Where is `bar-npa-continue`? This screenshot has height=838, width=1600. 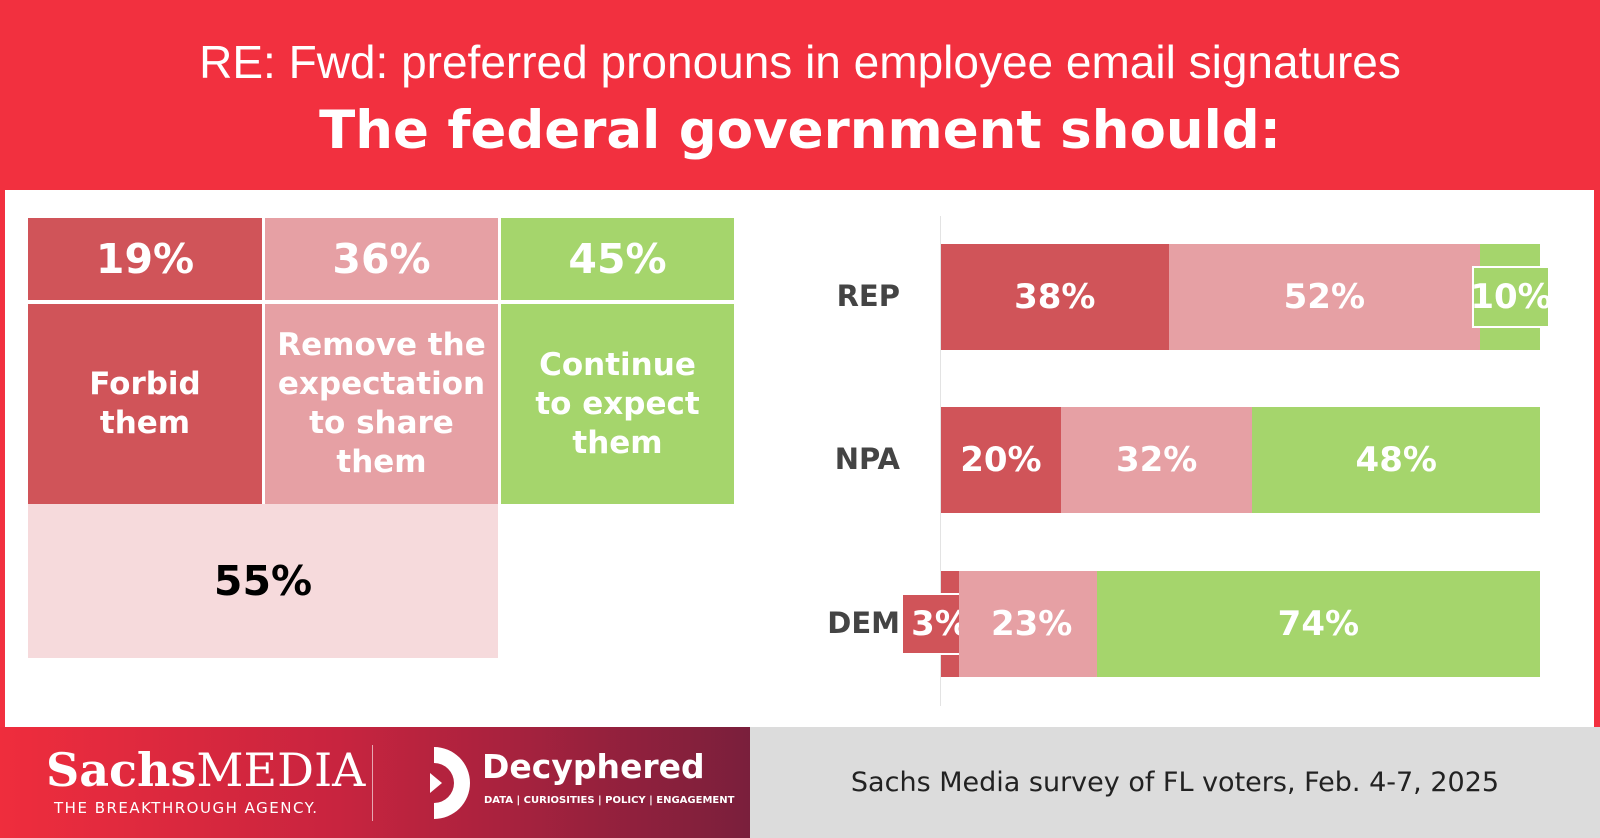
bar-npa-continue is located at coordinates (1396, 460).